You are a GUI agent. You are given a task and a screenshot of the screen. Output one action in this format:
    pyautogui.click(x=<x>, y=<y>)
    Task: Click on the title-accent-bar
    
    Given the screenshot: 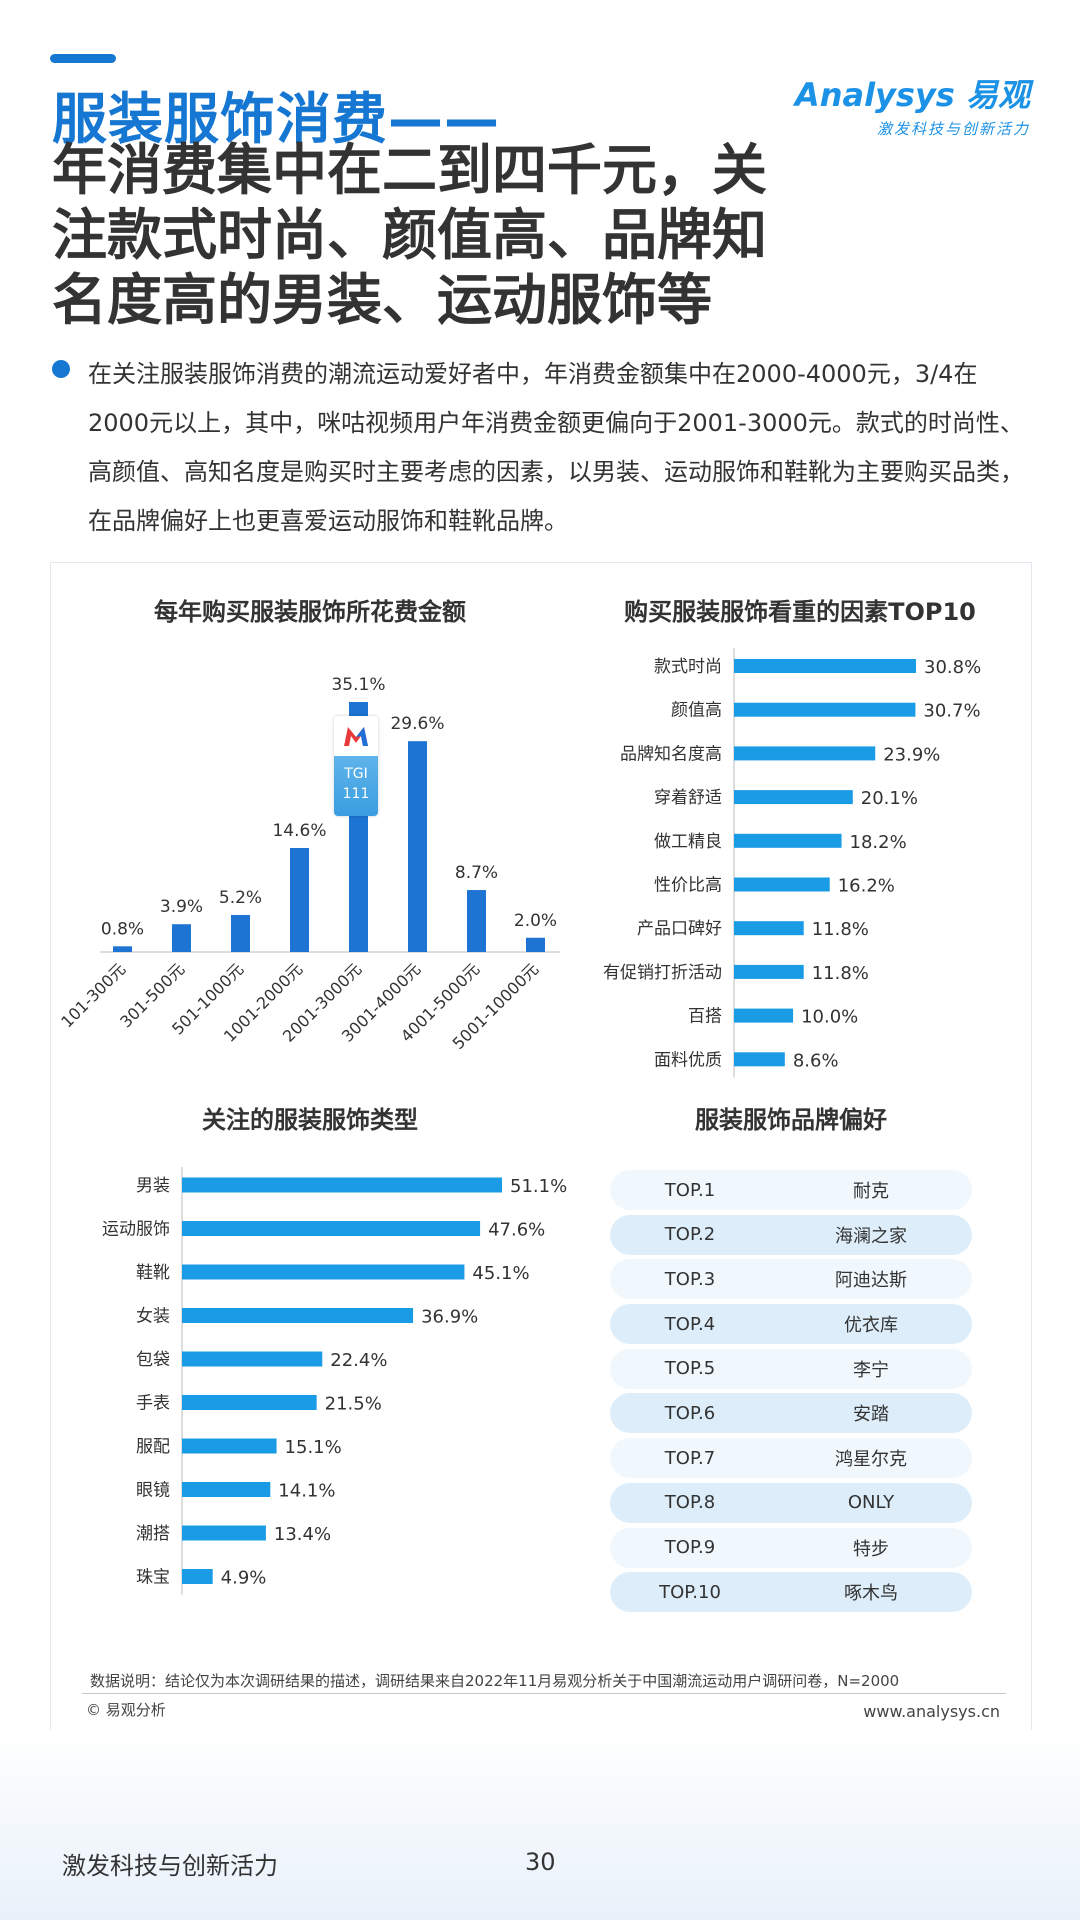 What is the action you would take?
    pyautogui.click(x=83, y=58)
    